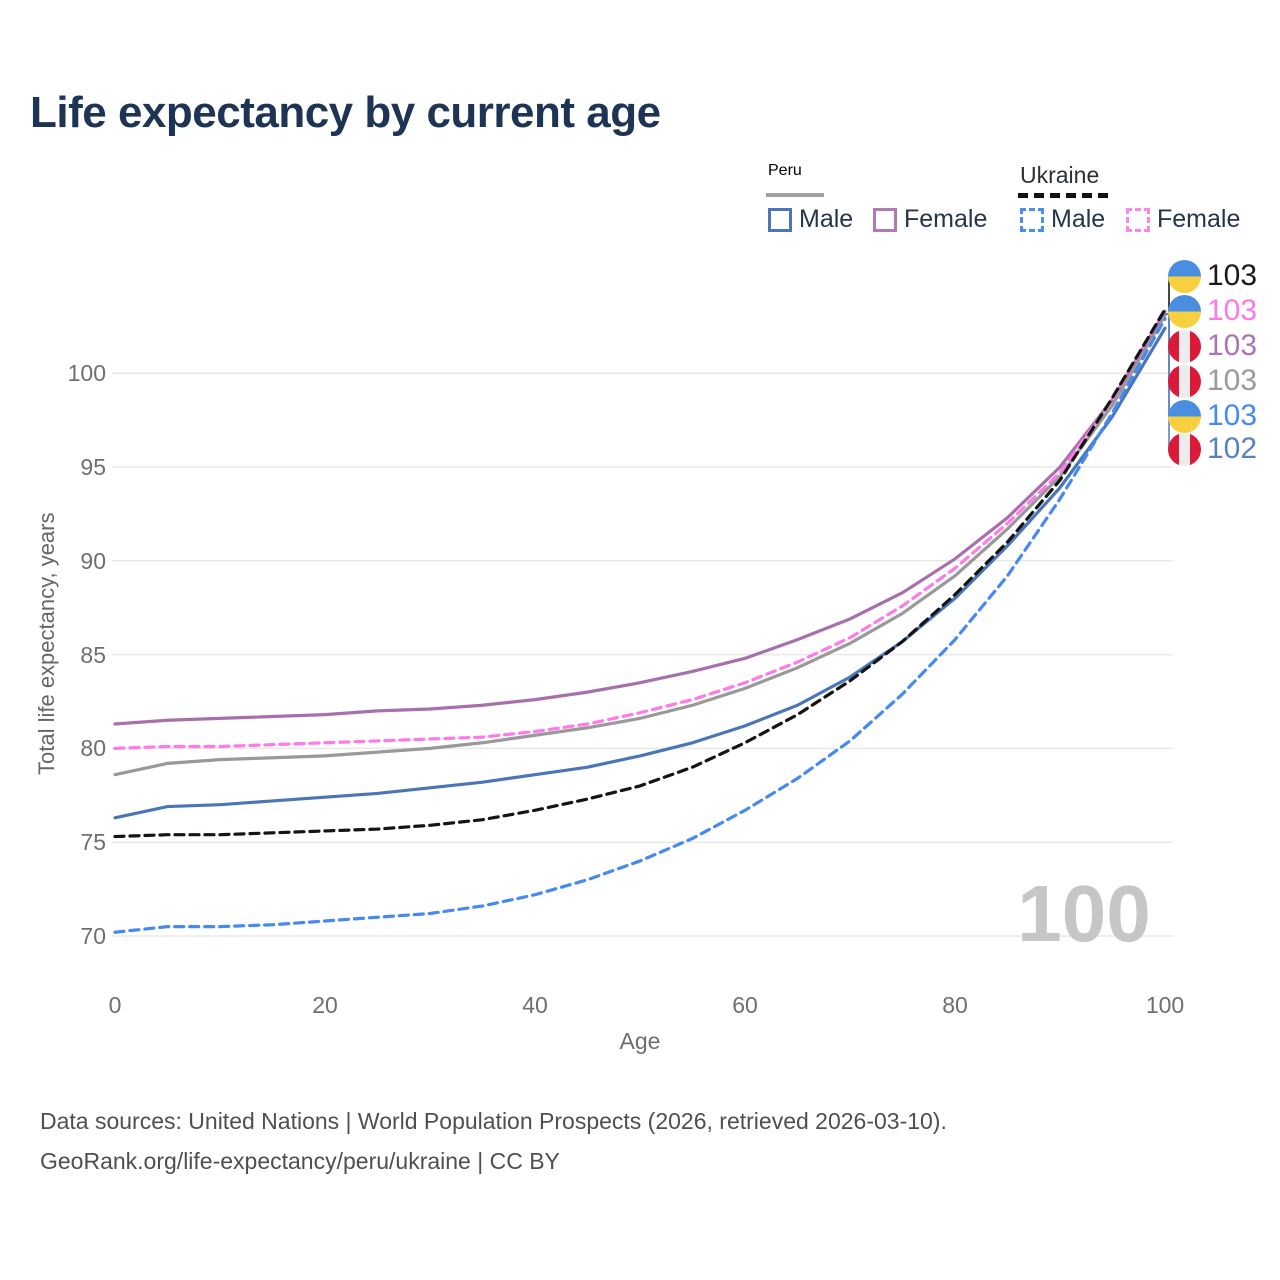  What do you see at coordinates (955, 1005) in the screenshot?
I see `x-tick-label: 80` at bounding box center [955, 1005].